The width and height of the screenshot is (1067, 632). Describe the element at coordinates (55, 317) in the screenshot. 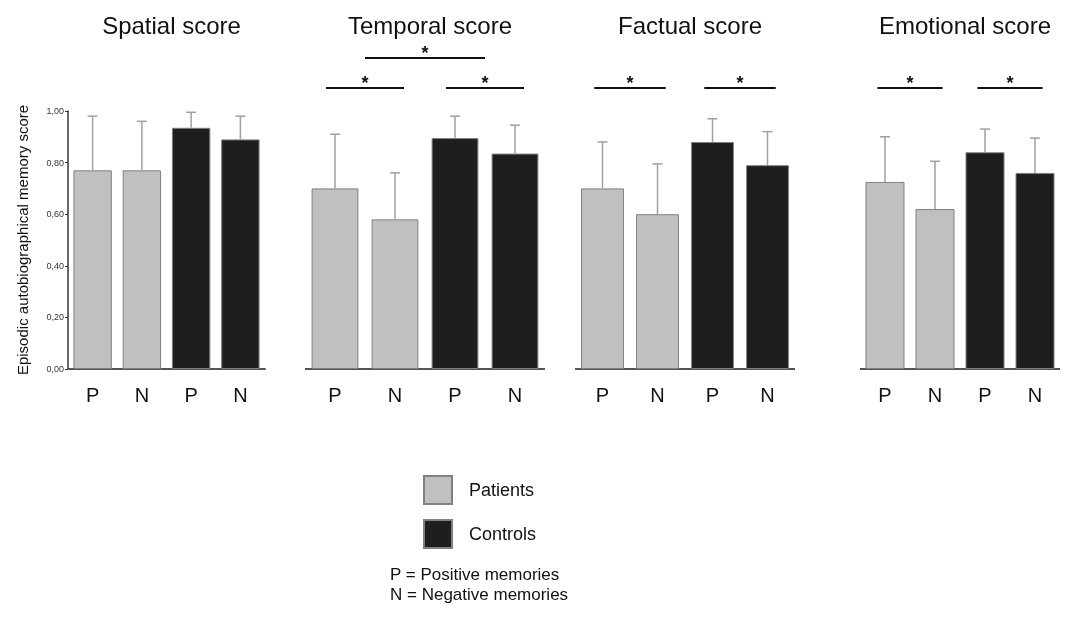

I see `y-tick-label: 0,20` at that location.